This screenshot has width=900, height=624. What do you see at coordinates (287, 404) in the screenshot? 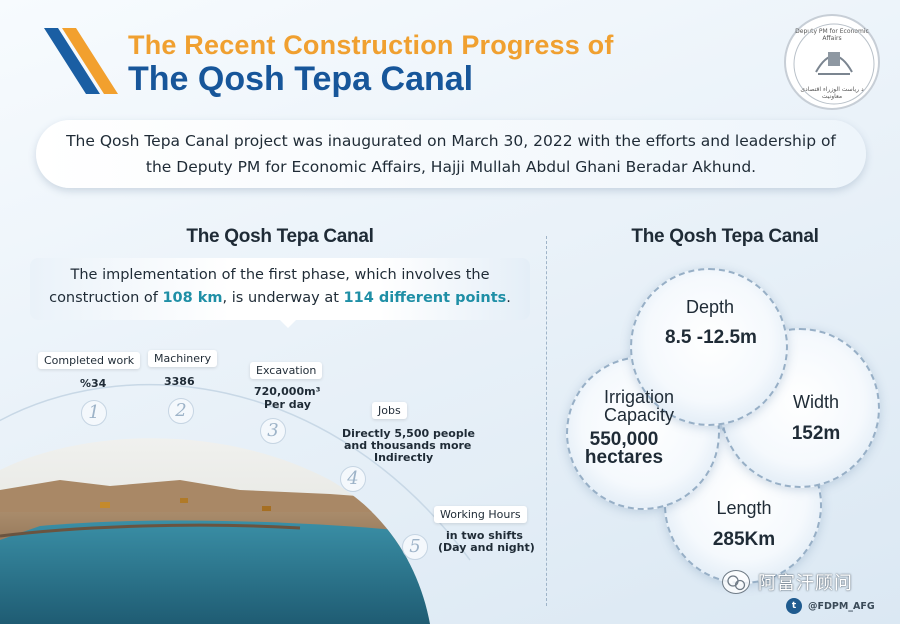
I see `timeline-value-excavation-line2: Per day` at bounding box center [287, 404].